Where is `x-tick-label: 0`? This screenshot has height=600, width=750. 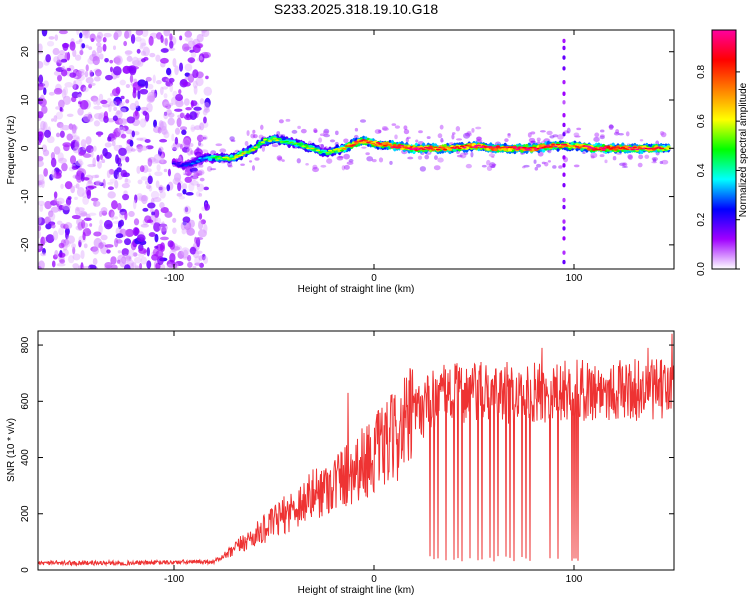 x-tick-label: 0 is located at coordinates (374, 278).